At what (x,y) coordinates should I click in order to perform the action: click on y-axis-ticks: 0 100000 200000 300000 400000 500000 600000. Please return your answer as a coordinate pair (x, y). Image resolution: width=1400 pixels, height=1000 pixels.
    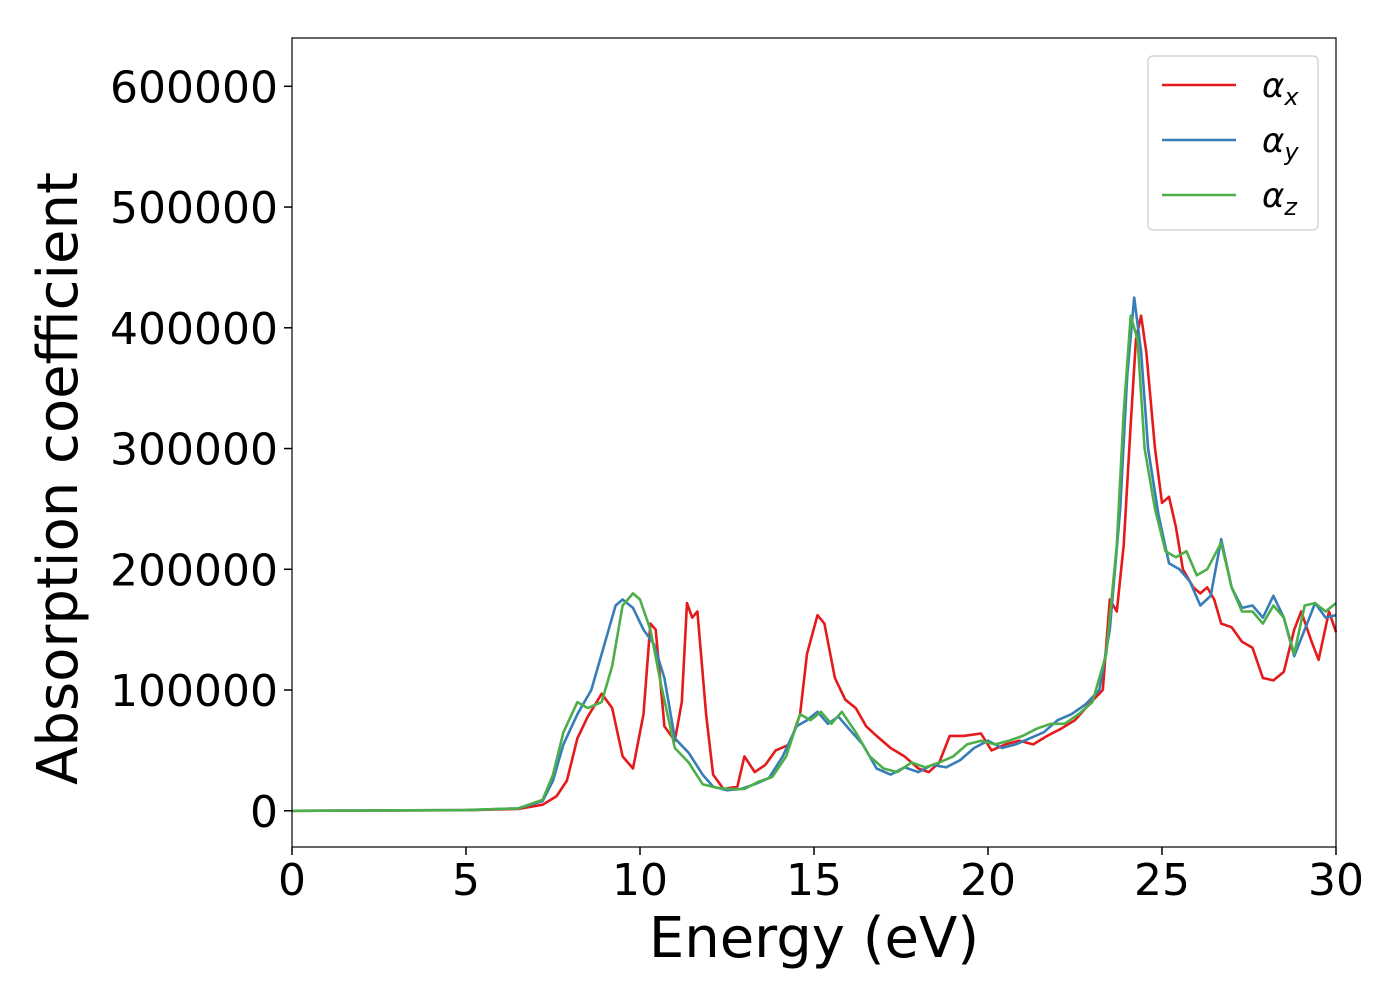
    Looking at the image, I should click on (201, 450).